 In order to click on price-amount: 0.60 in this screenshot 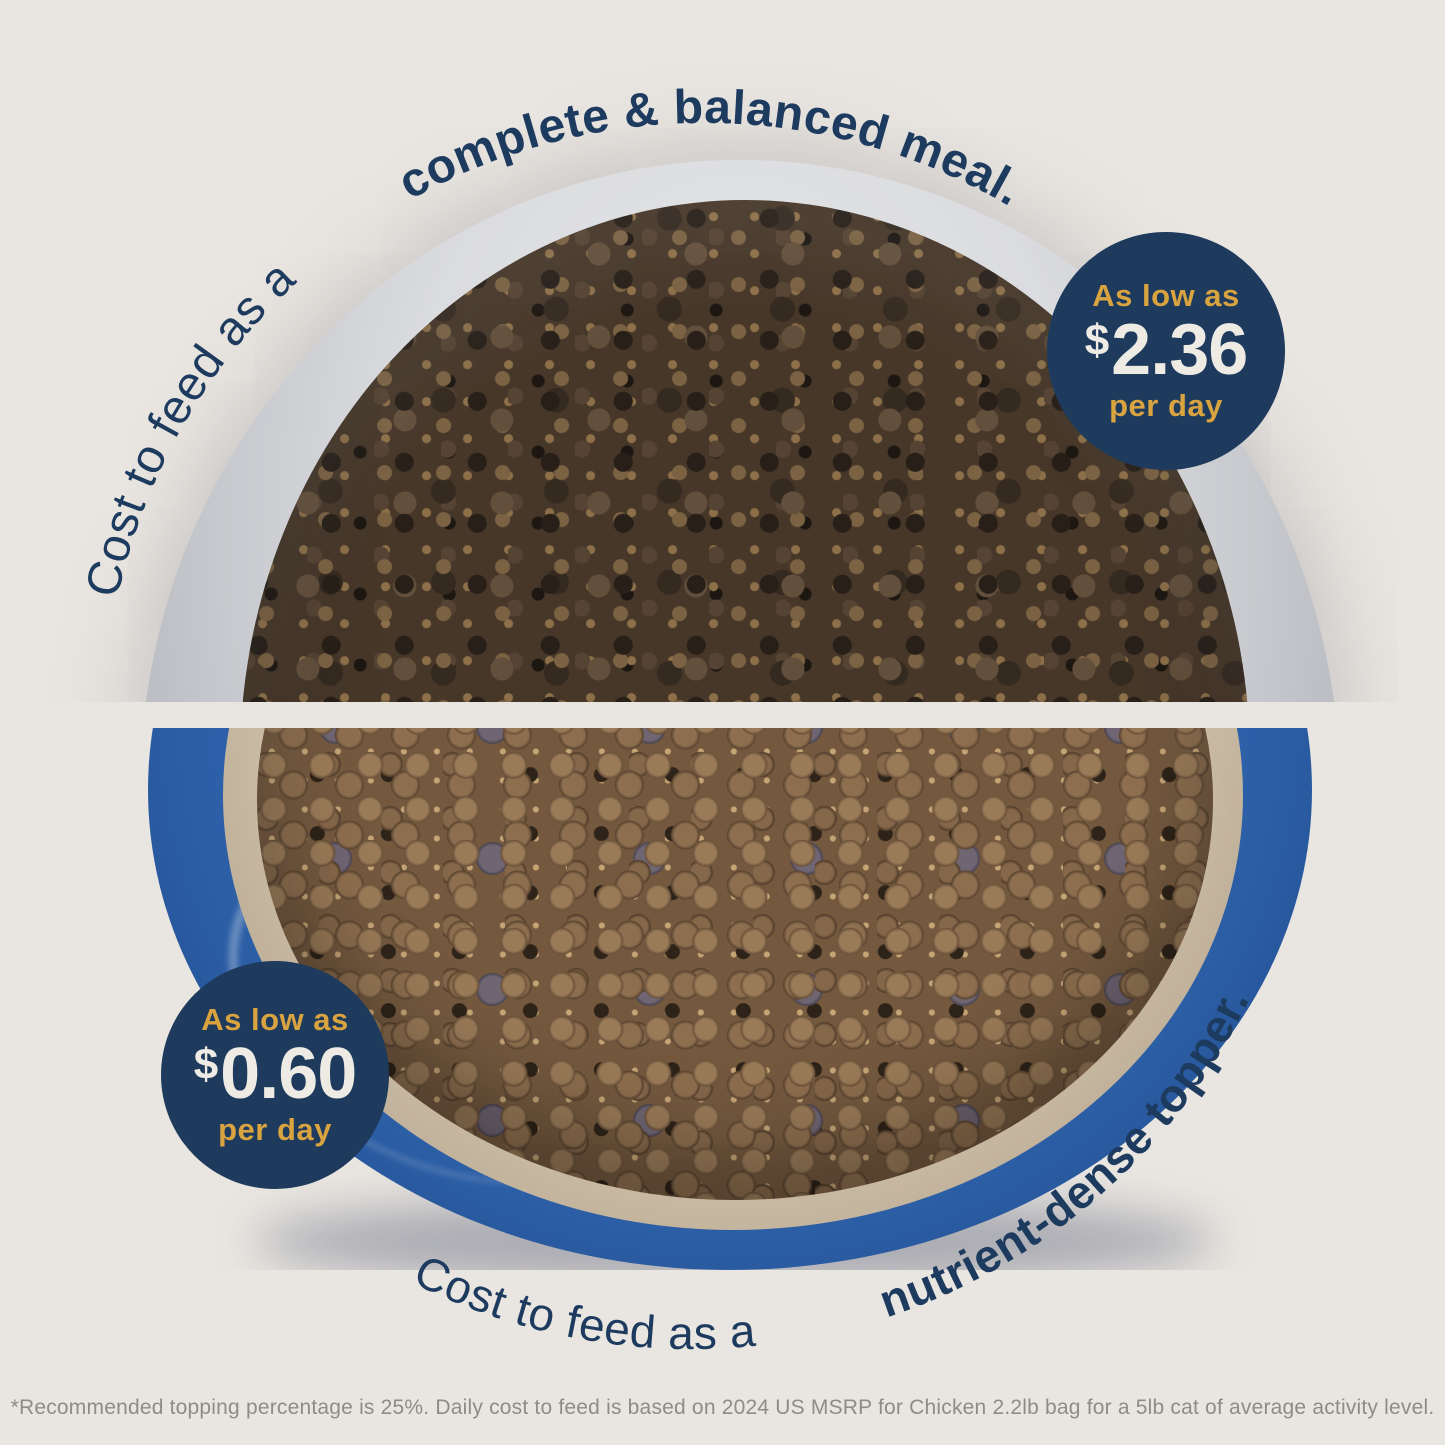, I will do `click(288, 1074)`.